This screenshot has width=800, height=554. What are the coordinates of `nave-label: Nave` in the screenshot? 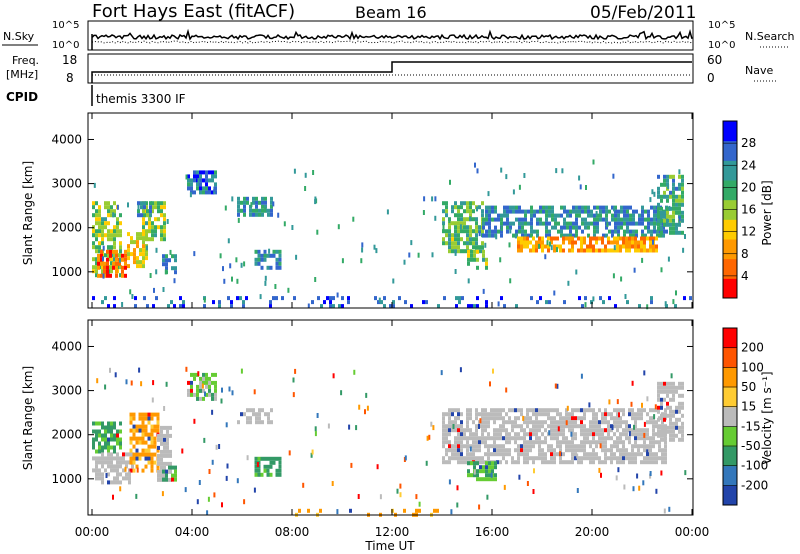 It's located at (759, 70).